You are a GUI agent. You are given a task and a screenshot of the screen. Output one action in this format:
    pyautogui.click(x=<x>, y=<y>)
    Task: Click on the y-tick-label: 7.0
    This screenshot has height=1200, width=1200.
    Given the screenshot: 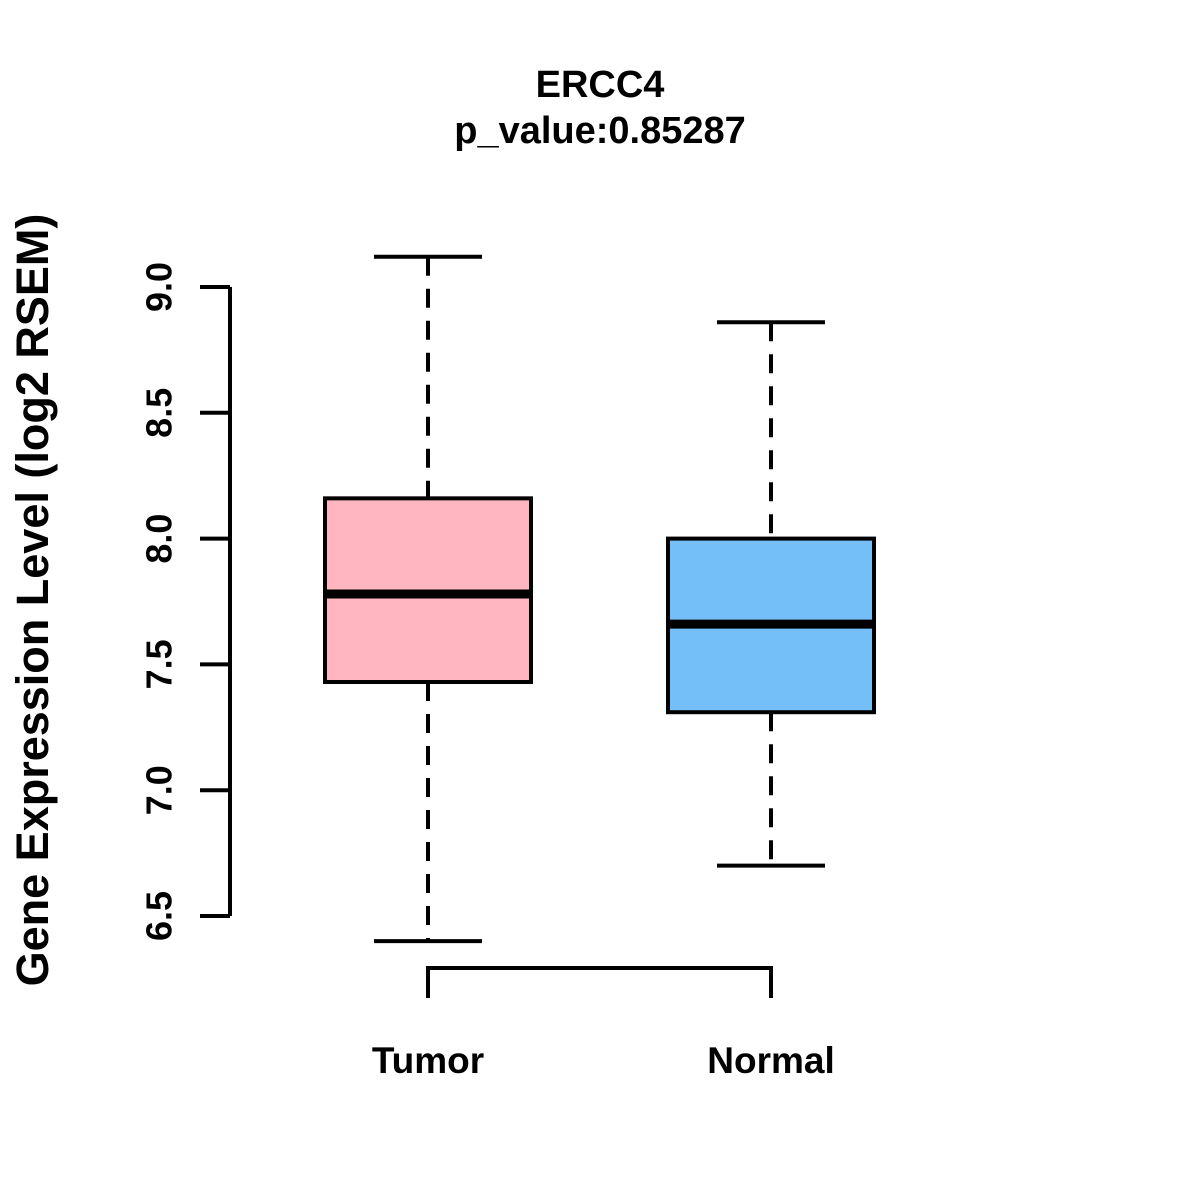 What is the action you would take?
    pyautogui.click(x=159, y=790)
    